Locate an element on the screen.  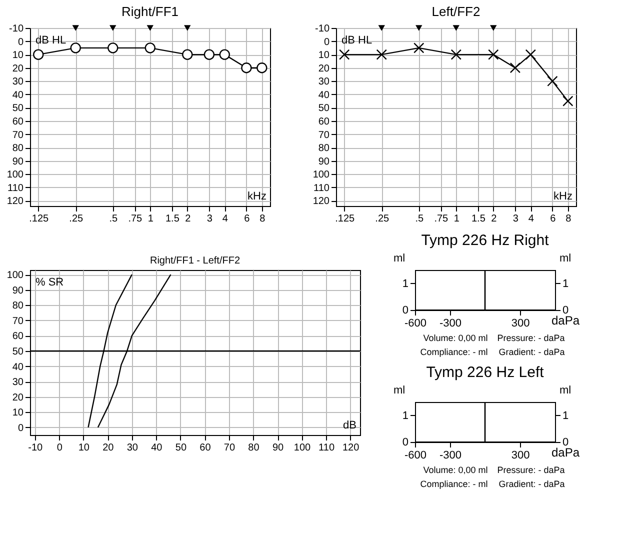
x-tick-label: 30 is located at coordinates (132, 448).